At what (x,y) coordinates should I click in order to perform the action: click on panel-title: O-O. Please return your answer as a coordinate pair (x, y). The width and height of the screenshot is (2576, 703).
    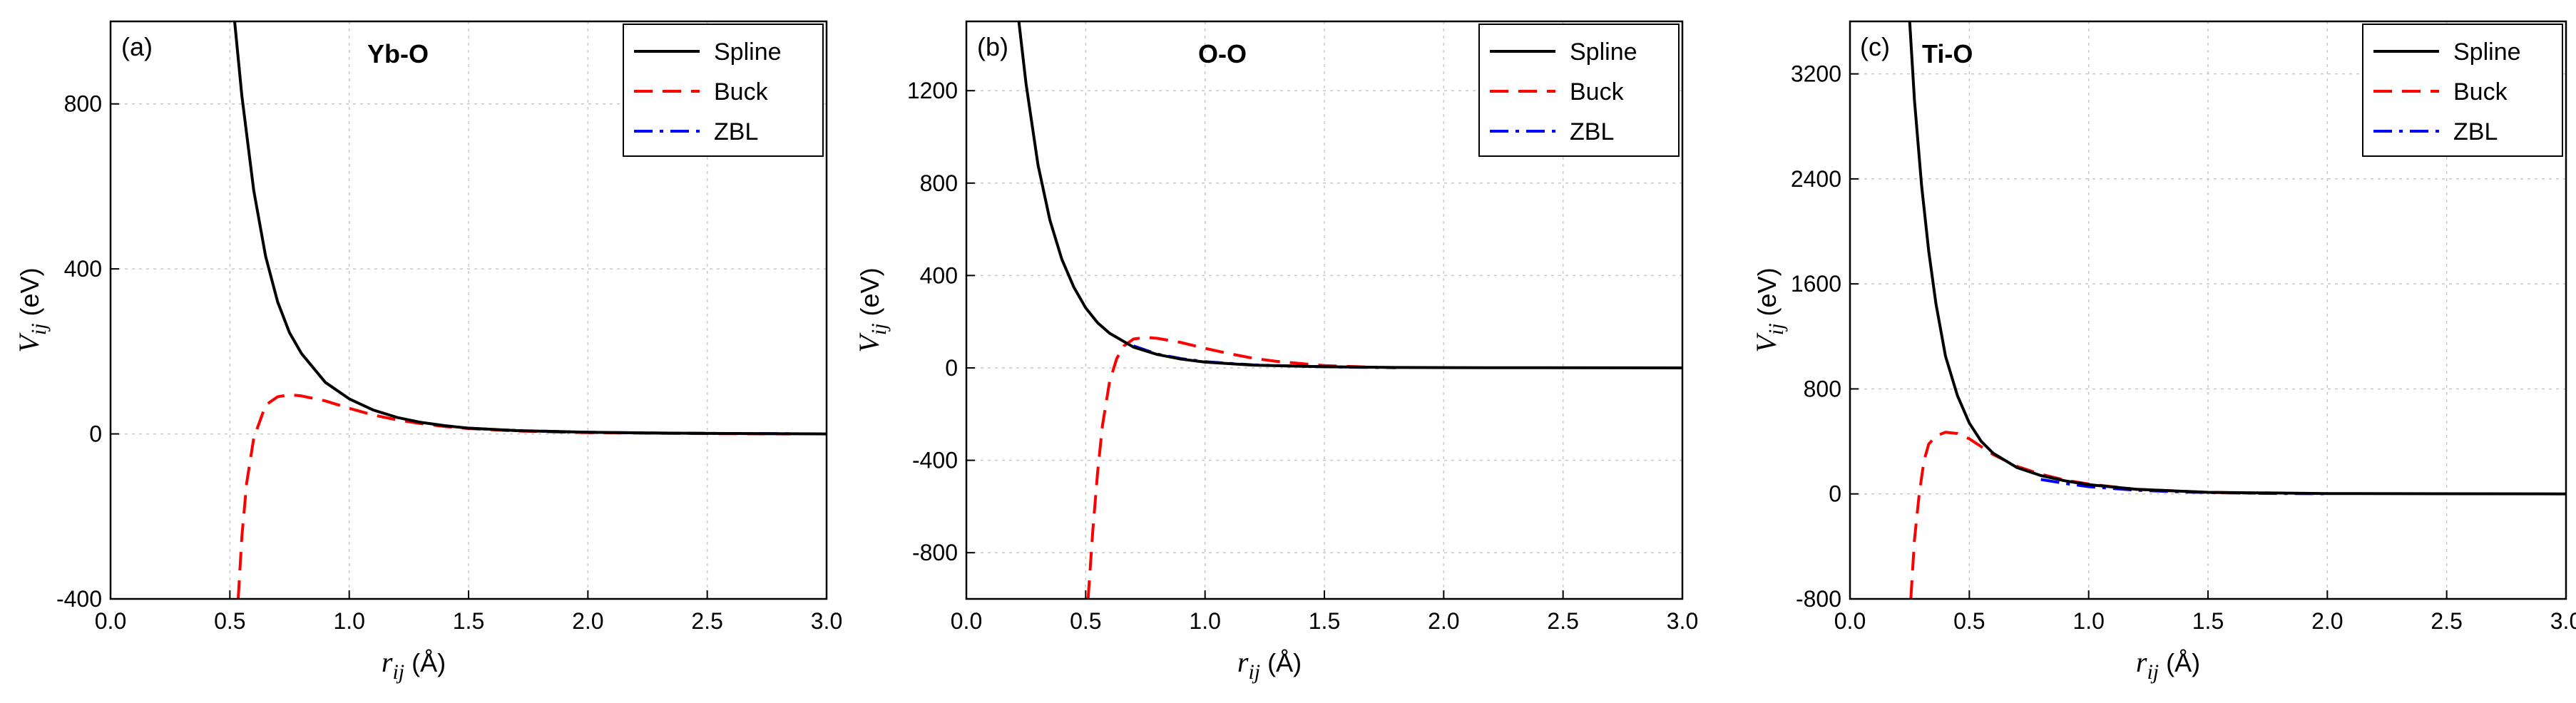
    Looking at the image, I should click on (1223, 53).